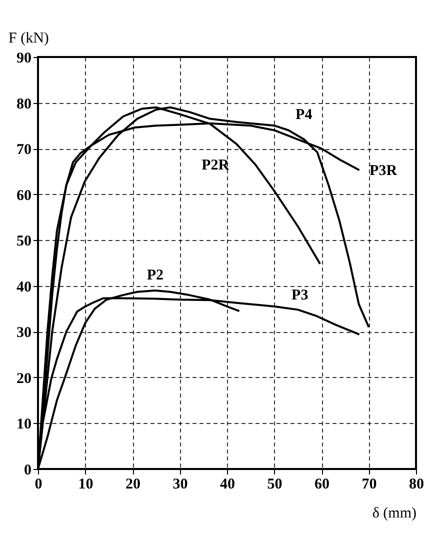  What do you see at coordinates (24, 58) in the screenshot?
I see `y-tick-label: 90` at bounding box center [24, 58].